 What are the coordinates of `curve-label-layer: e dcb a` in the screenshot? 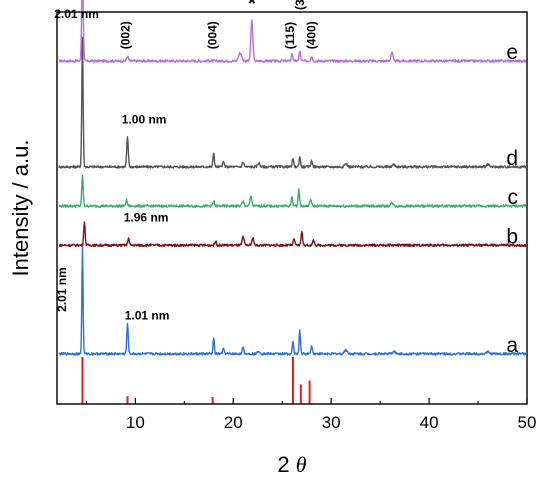 It's located at (512, 199).